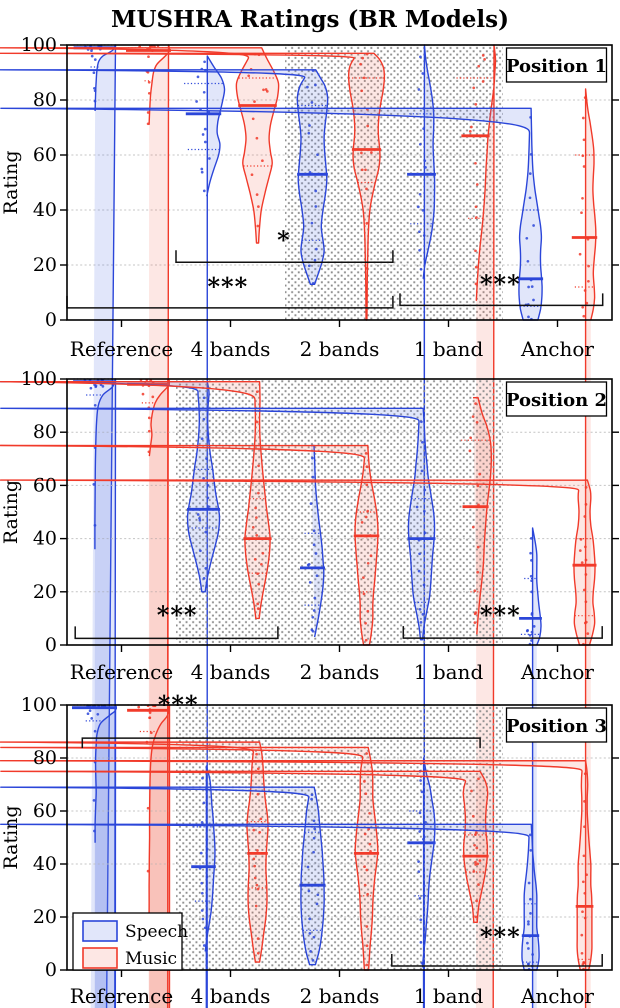 The height and width of the screenshot is (1008, 620). I want to click on legend-label: Speech, so click(156, 932).